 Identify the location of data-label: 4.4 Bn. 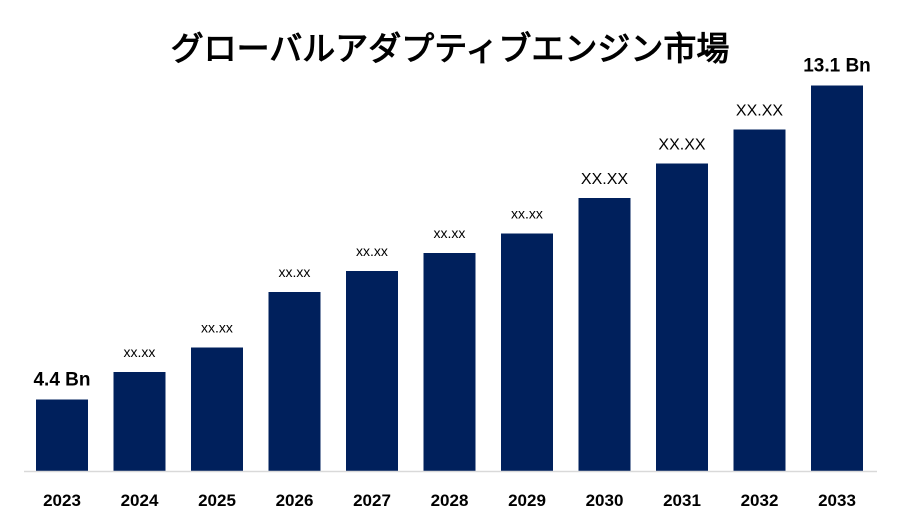
(61, 379).